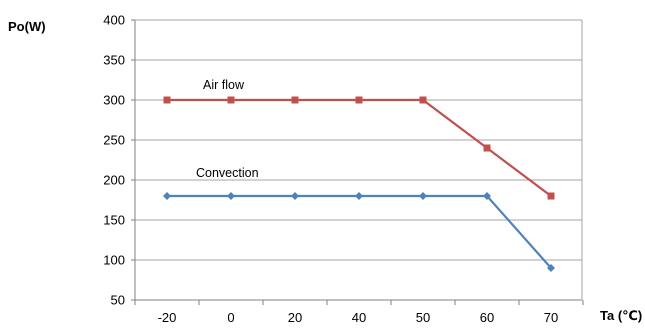 The height and width of the screenshot is (334, 645). What do you see at coordinates (487, 317) in the screenshot?
I see `x-tick-label: 60` at bounding box center [487, 317].